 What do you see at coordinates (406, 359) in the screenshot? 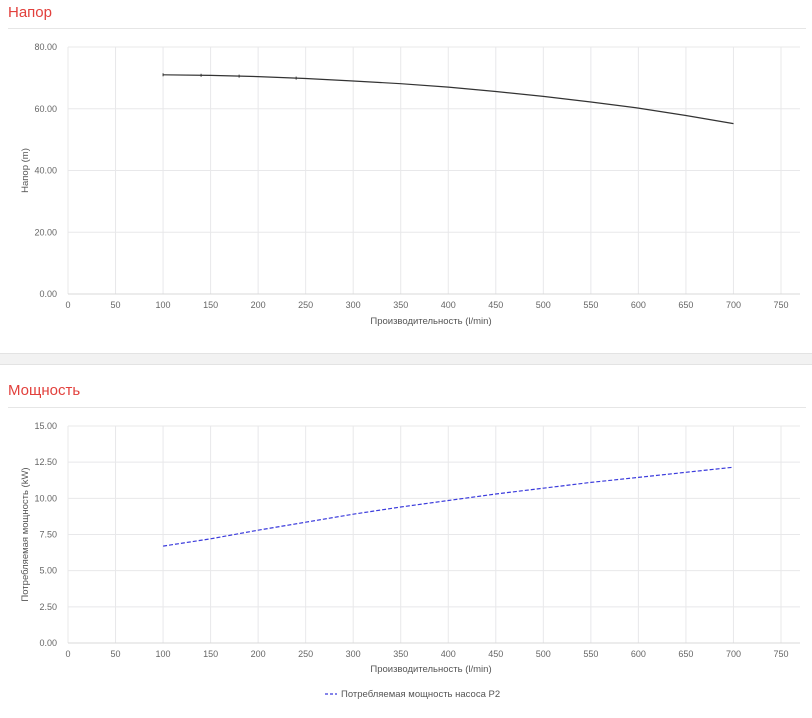
I see `panel-separator` at bounding box center [406, 359].